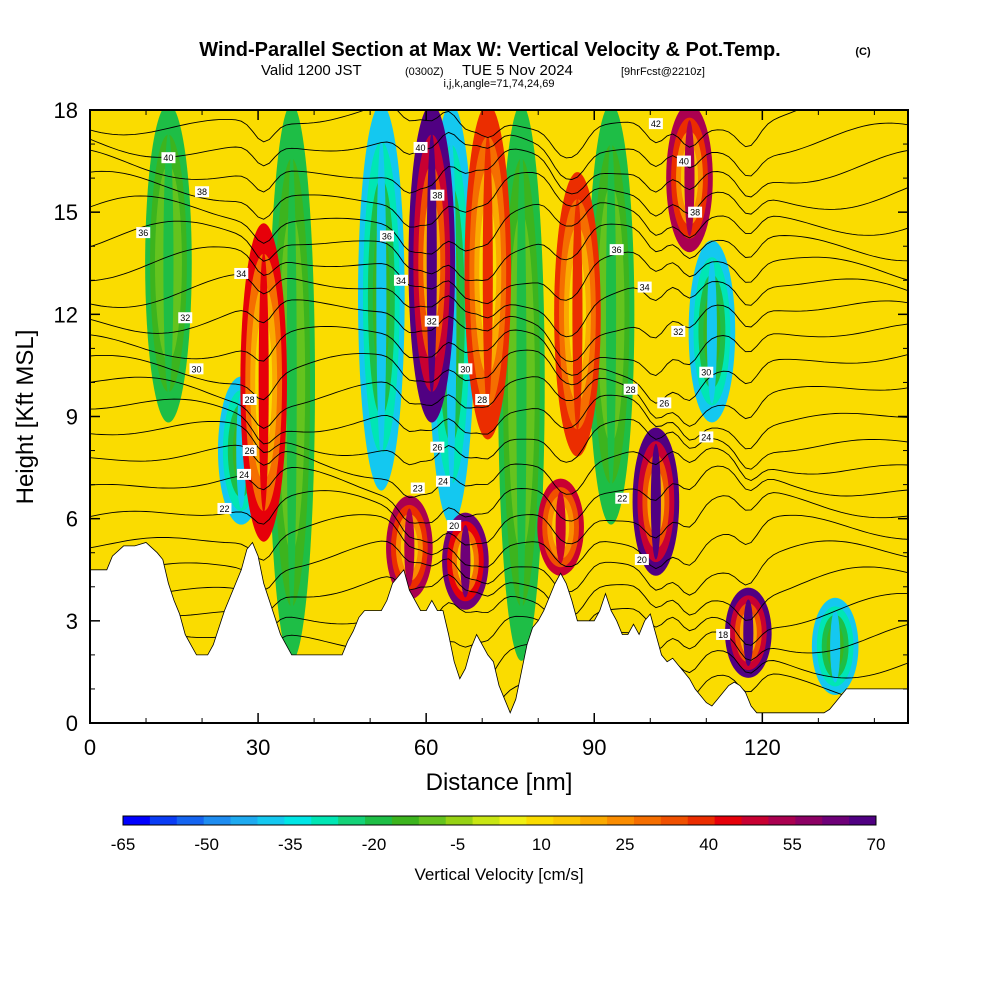 Image resolution: width=1000 pixels, height=1000 pixels. What do you see at coordinates (437, 195) in the screenshot?
I see `contour-label: 38` at bounding box center [437, 195].